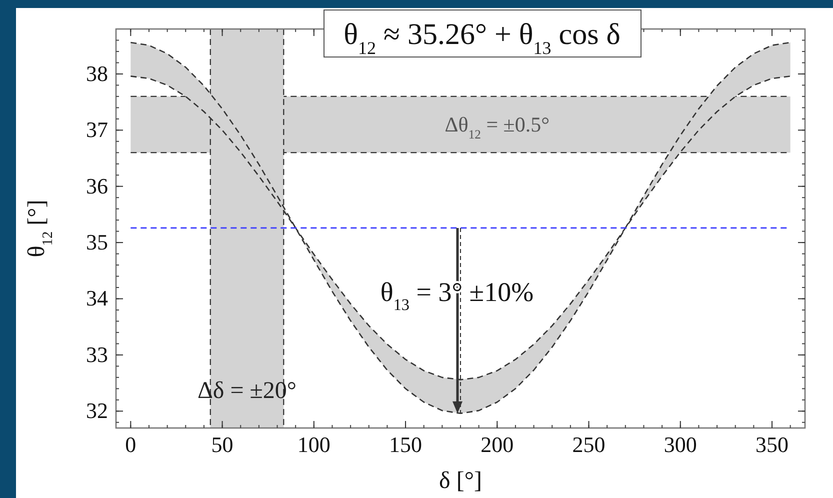 The image size is (833, 498). Describe the element at coordinates (497, 444) in the screenshot. I see `x-tick-label: 200` at that location.